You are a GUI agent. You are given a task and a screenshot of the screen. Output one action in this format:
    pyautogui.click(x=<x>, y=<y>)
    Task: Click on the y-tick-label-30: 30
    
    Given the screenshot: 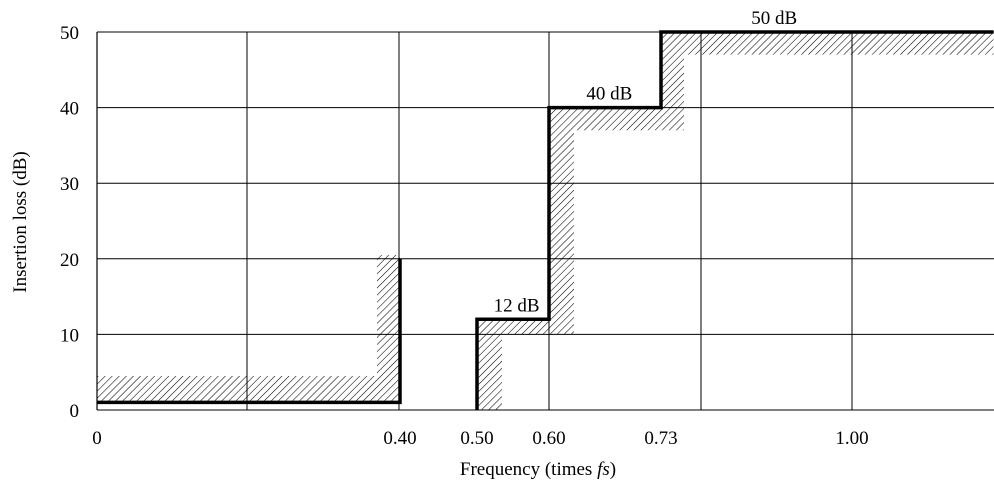 What is the action you would take?
    pyautogui.click(x=69, y=184)
    